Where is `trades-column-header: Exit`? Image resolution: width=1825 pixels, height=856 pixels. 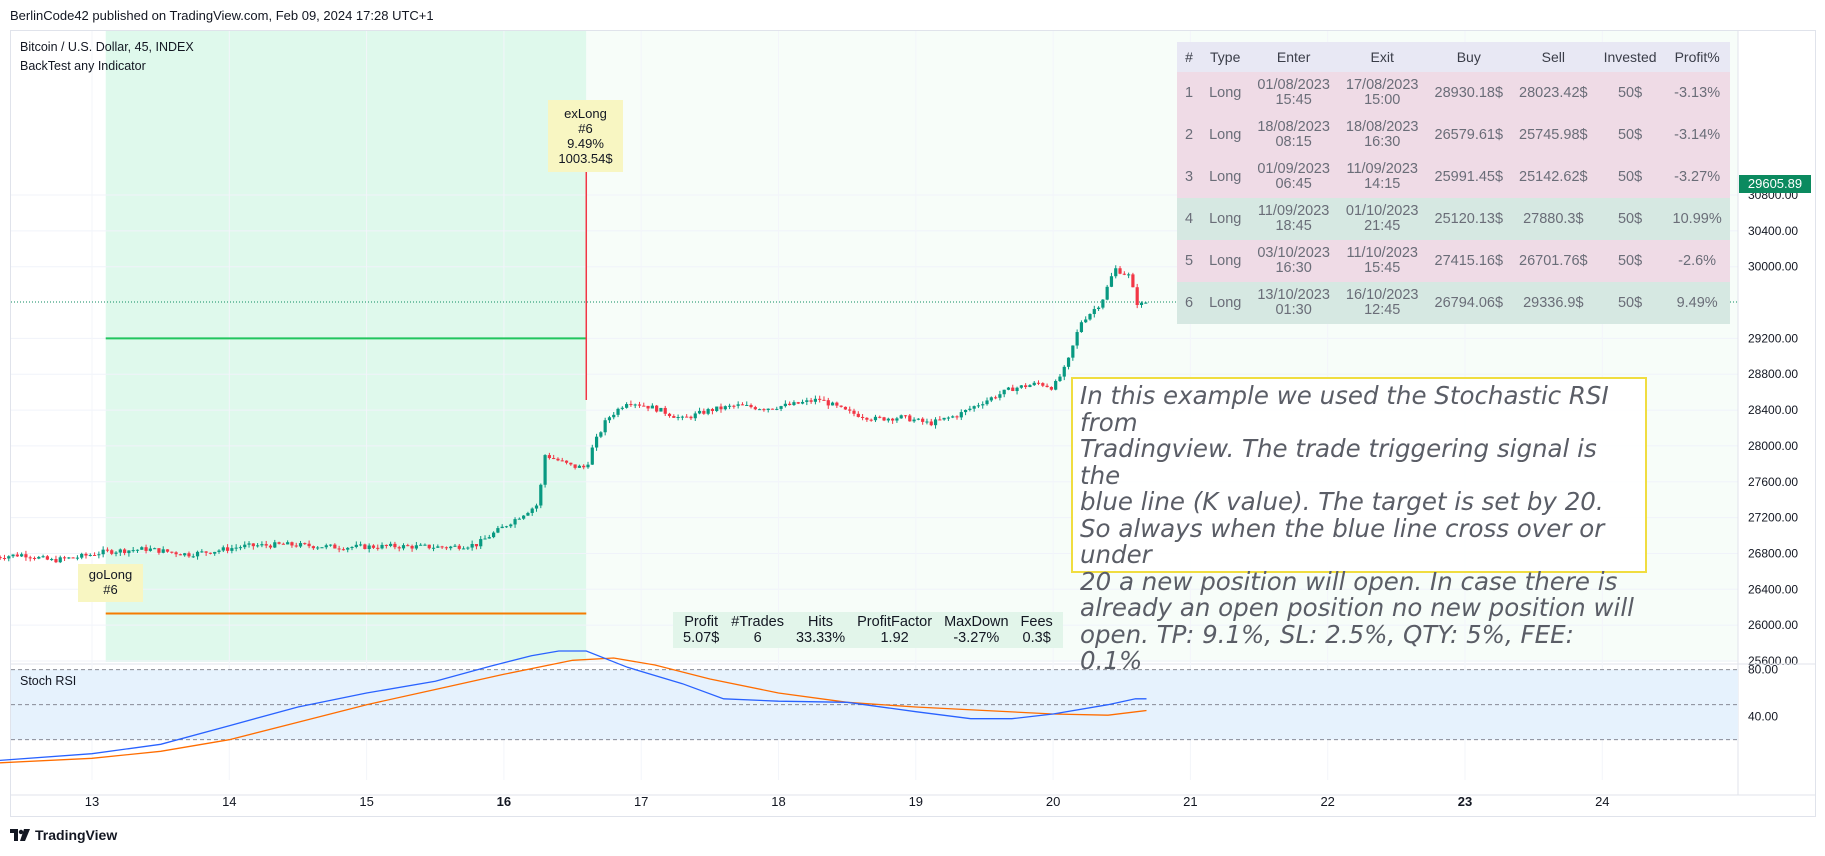
trades-column-header: Exit is located at coordinates (1382, 57).